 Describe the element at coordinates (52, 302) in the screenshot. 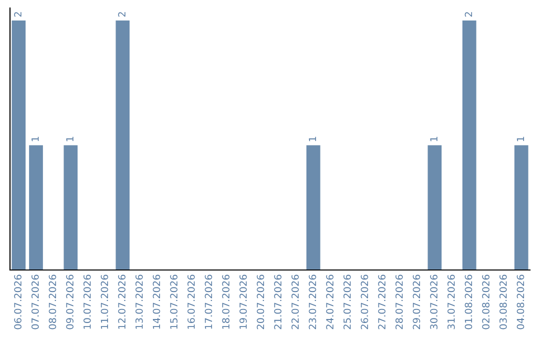

I see `x-tick-label: 08.07.2026` at that location.